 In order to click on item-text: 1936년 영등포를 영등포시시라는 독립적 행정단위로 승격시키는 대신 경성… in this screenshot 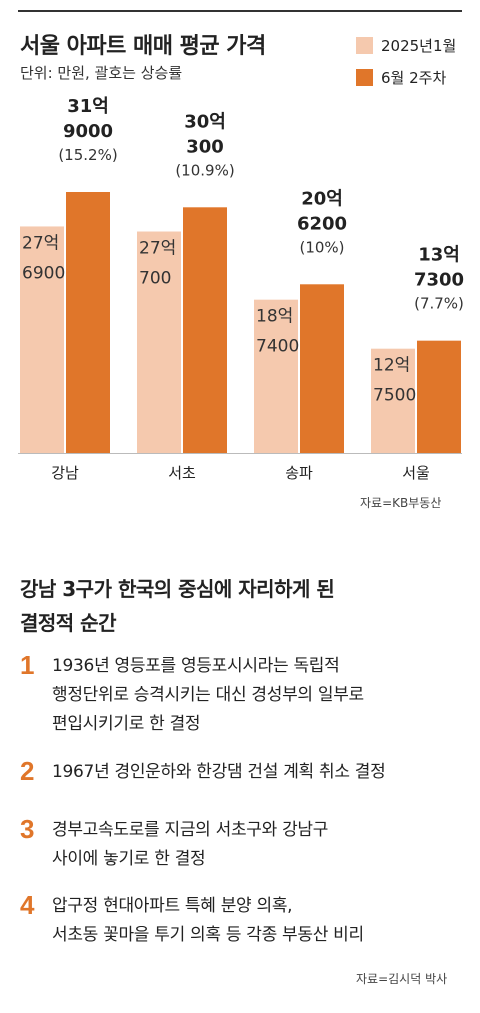, I will do `click(208, 695)`.